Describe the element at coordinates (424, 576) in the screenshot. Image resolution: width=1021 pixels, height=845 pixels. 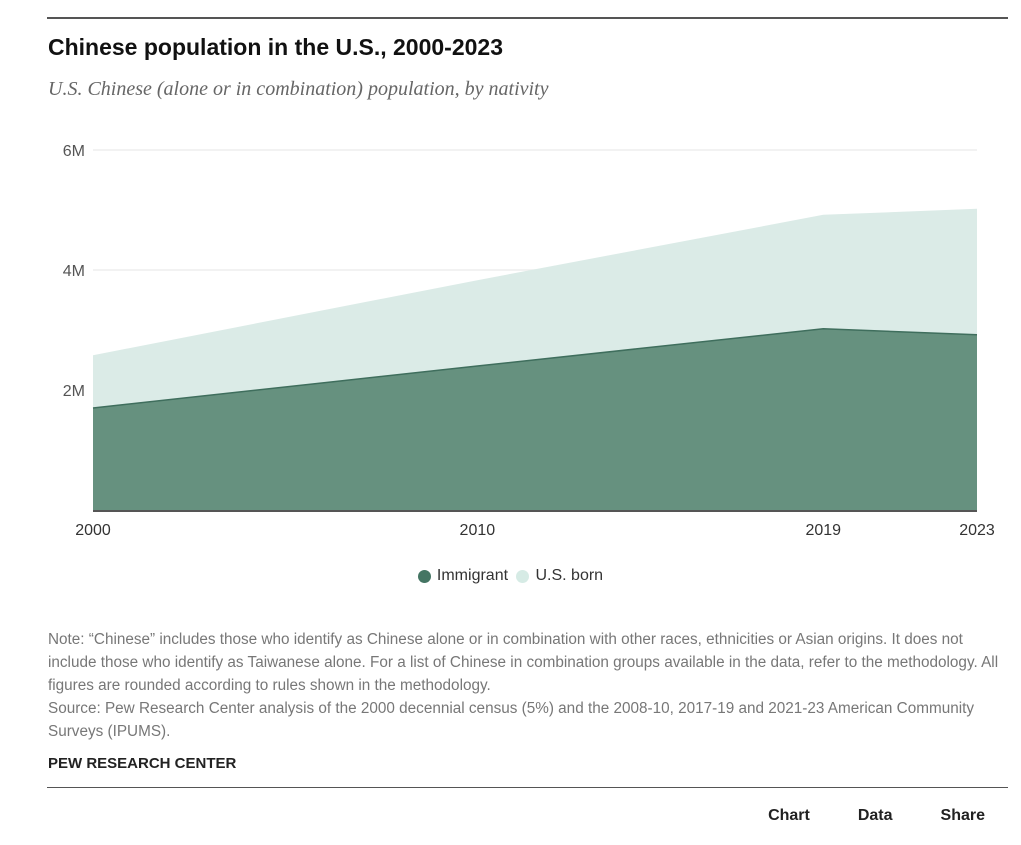
I see `immigrant-swatch-icon` at that location.